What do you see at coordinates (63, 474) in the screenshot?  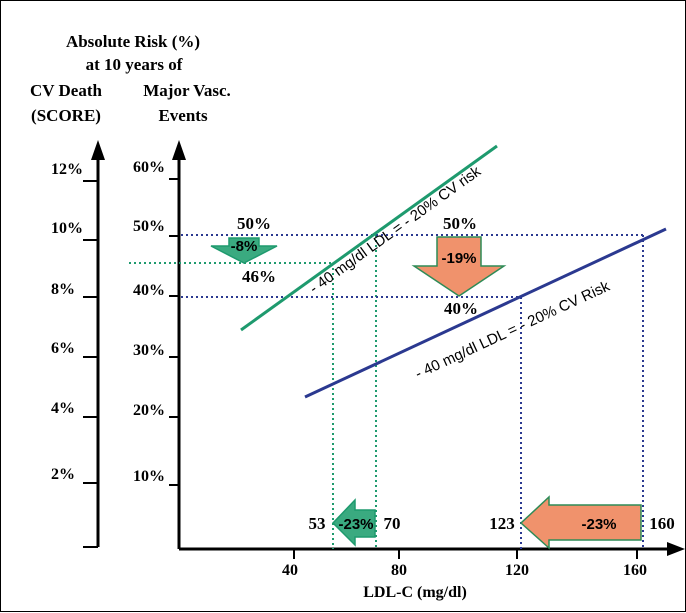 I see `left-tick-label: 2%` at bounding box center [63, 474].